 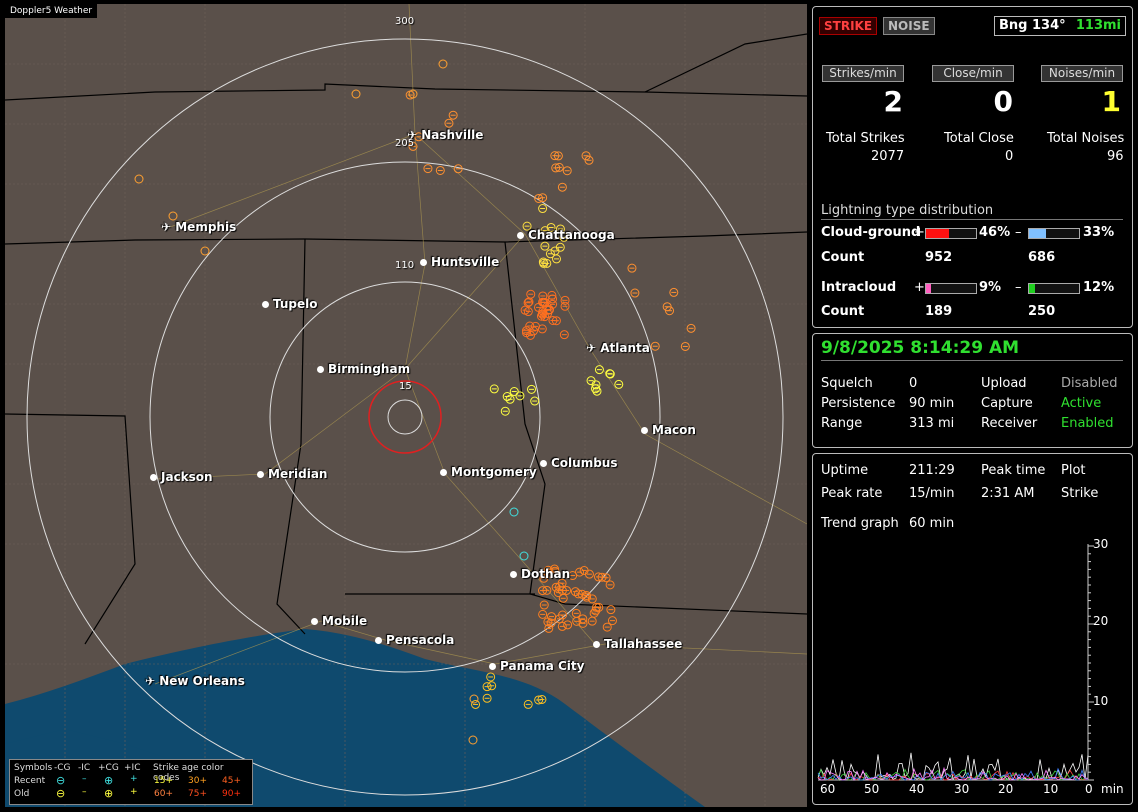 What do you see at coordinates (1098, 25) in the screenshot?
I see `range-value: 113mi` at bounding box center [1098, 25].